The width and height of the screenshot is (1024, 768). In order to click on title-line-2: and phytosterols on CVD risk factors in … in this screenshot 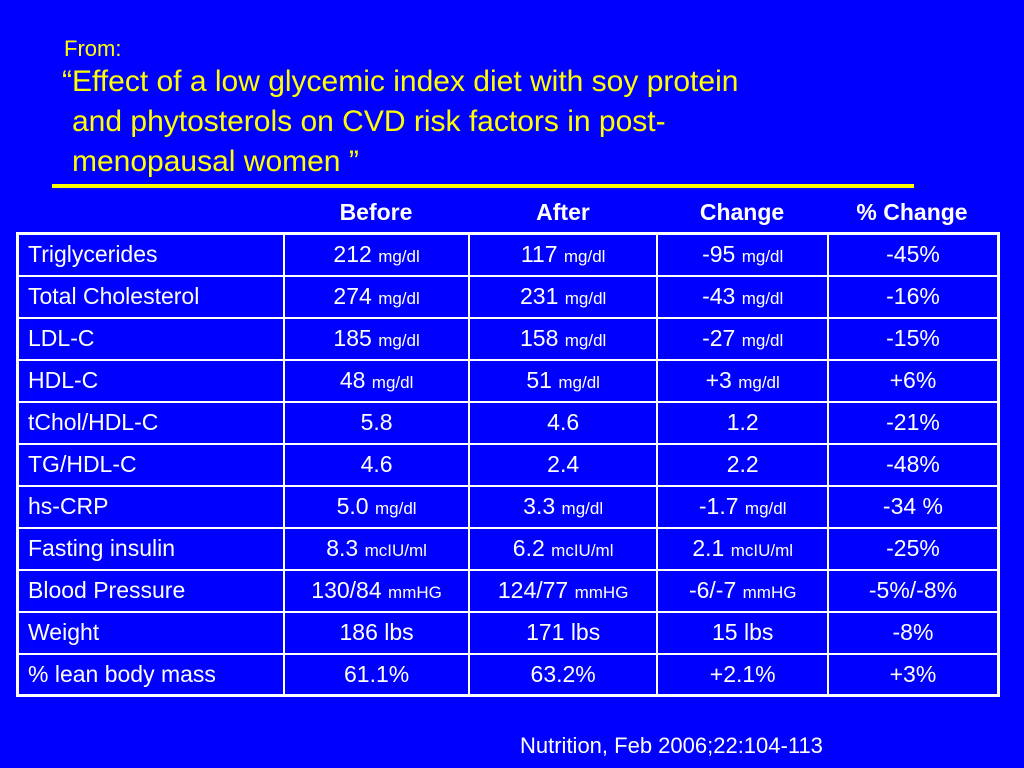, I will do `click(369, 121)`.